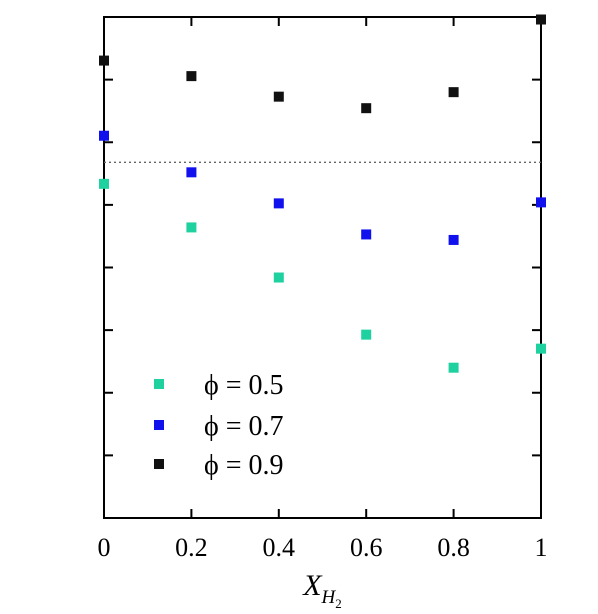 The image size is (598, 614). Describe the element at coordinates (244, 426) in the screenshot. I see `legend-label: ϕ = 0.7` at that location.